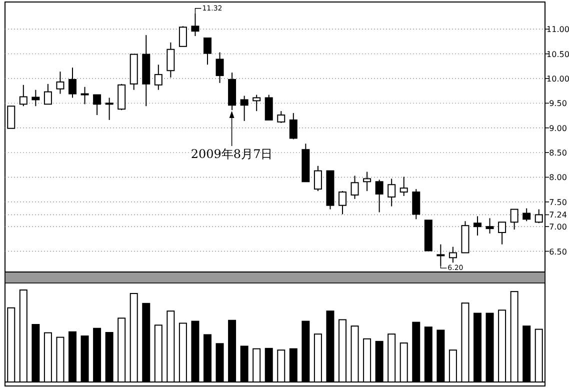  Describe the element at coordinates (558, 128) in the screenshot. I see `y-tick-label: 9.00` at that location.